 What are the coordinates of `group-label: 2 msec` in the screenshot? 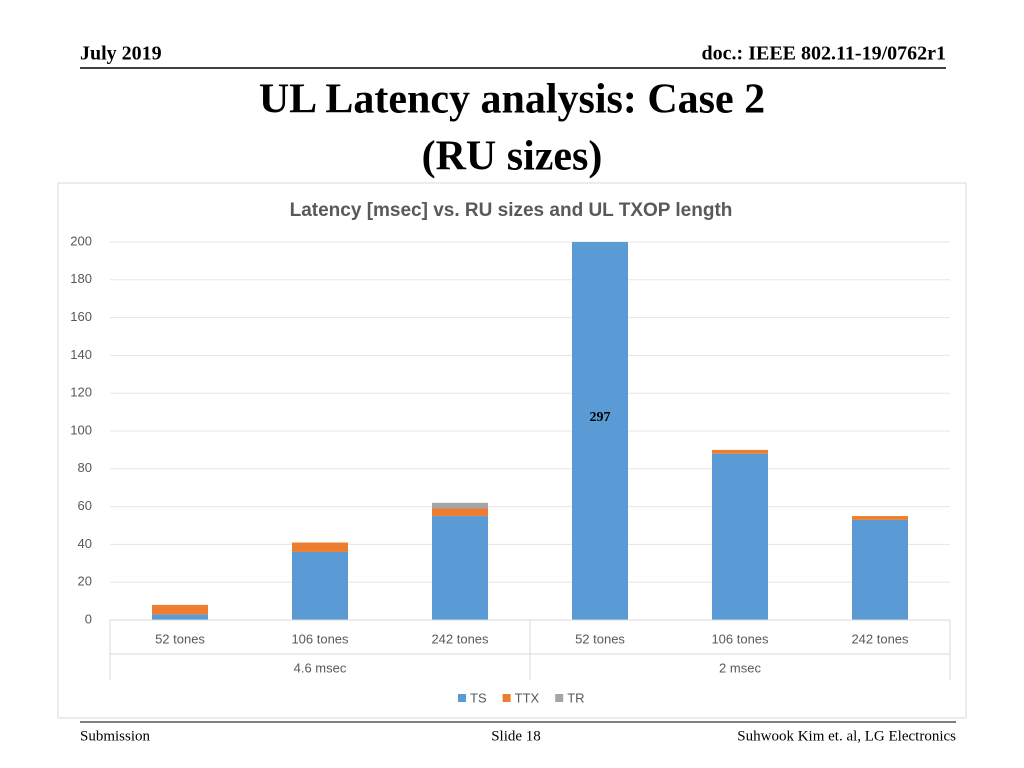 It's located at (740, 667).